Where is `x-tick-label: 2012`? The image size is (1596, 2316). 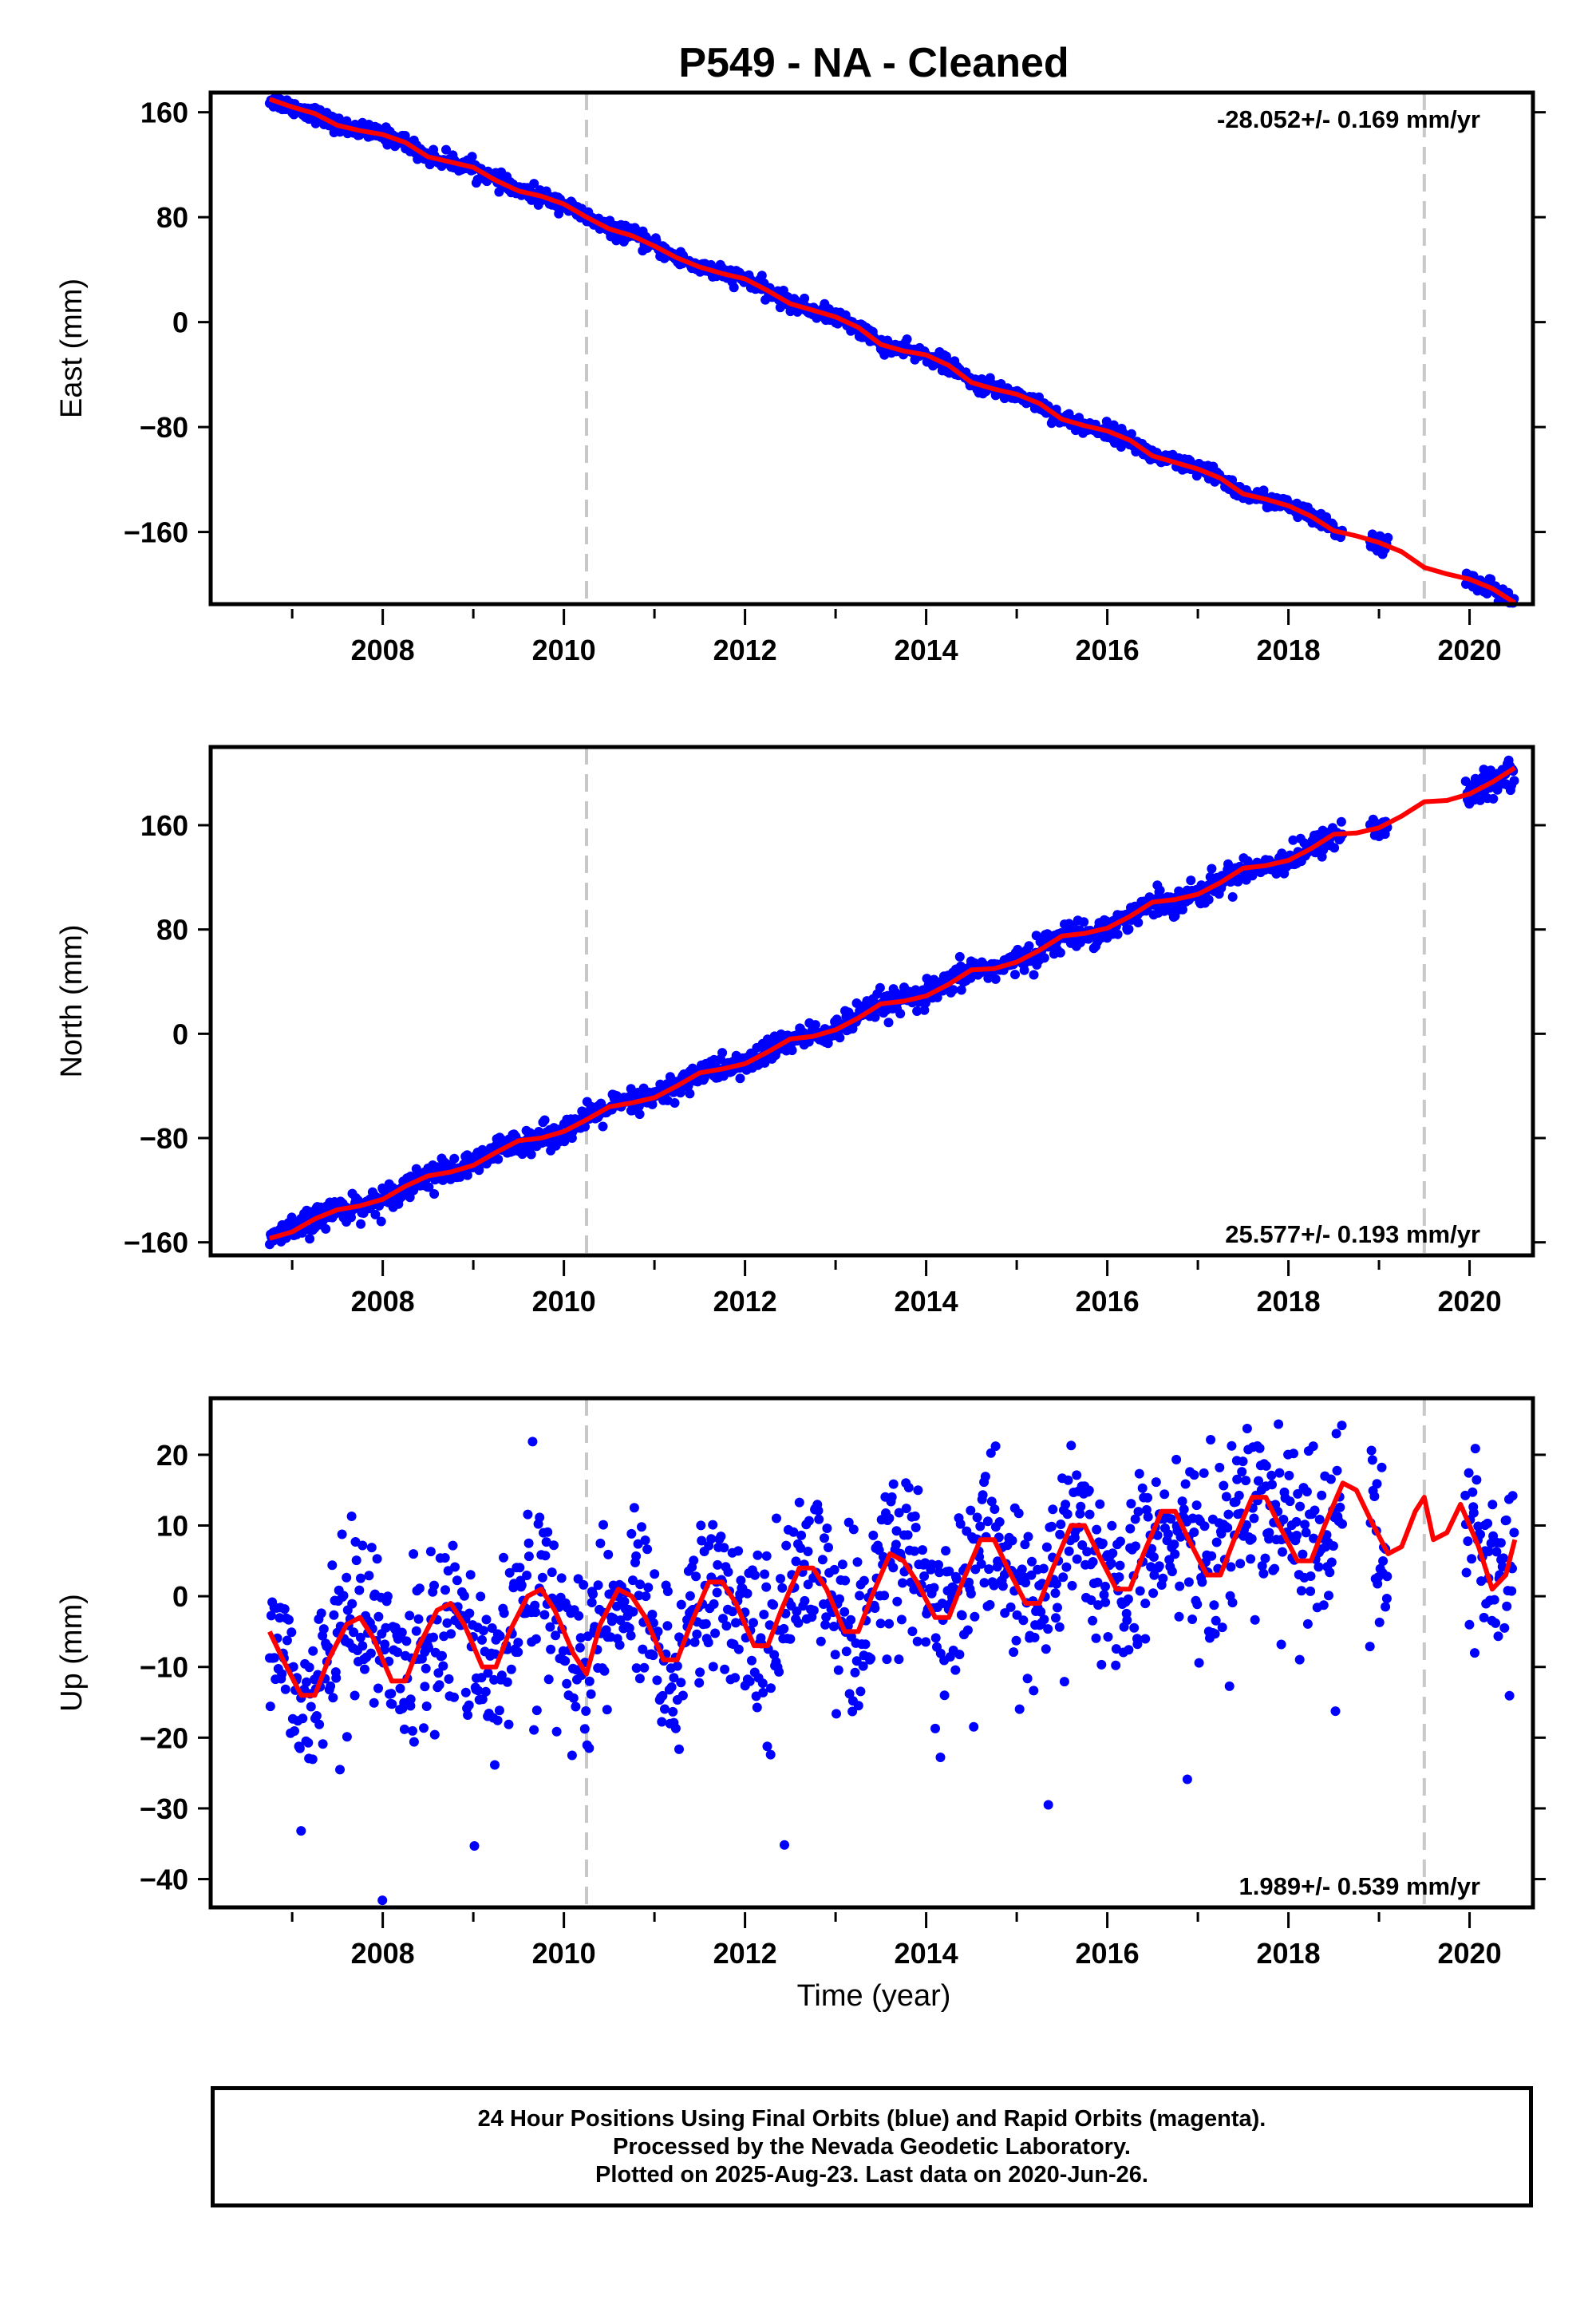 x-tick-label: 2012 is located at coordinates (745, 1301).